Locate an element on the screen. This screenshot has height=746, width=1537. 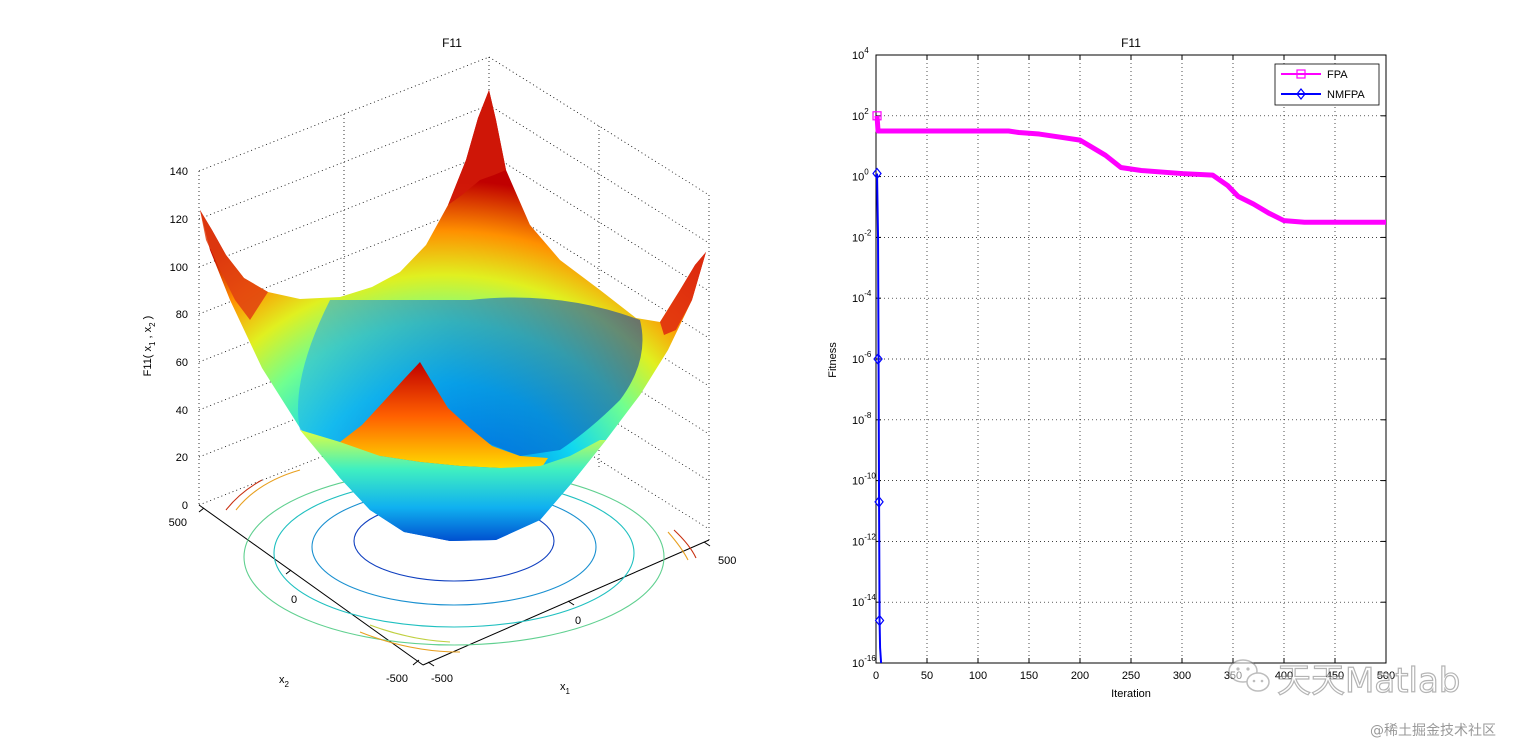
z-tick-label: 120 is located at coordinates (179, 220).